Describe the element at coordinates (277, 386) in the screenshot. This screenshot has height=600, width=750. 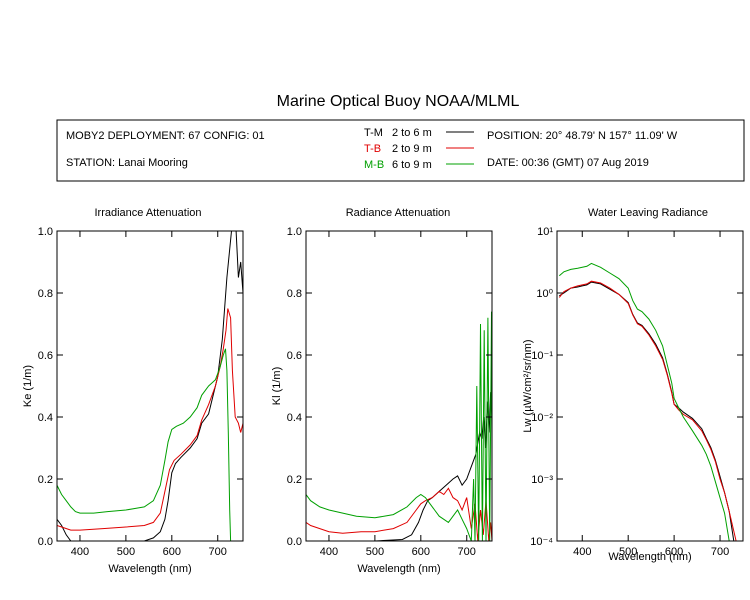
I see `y-axis-label: Kl (1/m)` at that location.